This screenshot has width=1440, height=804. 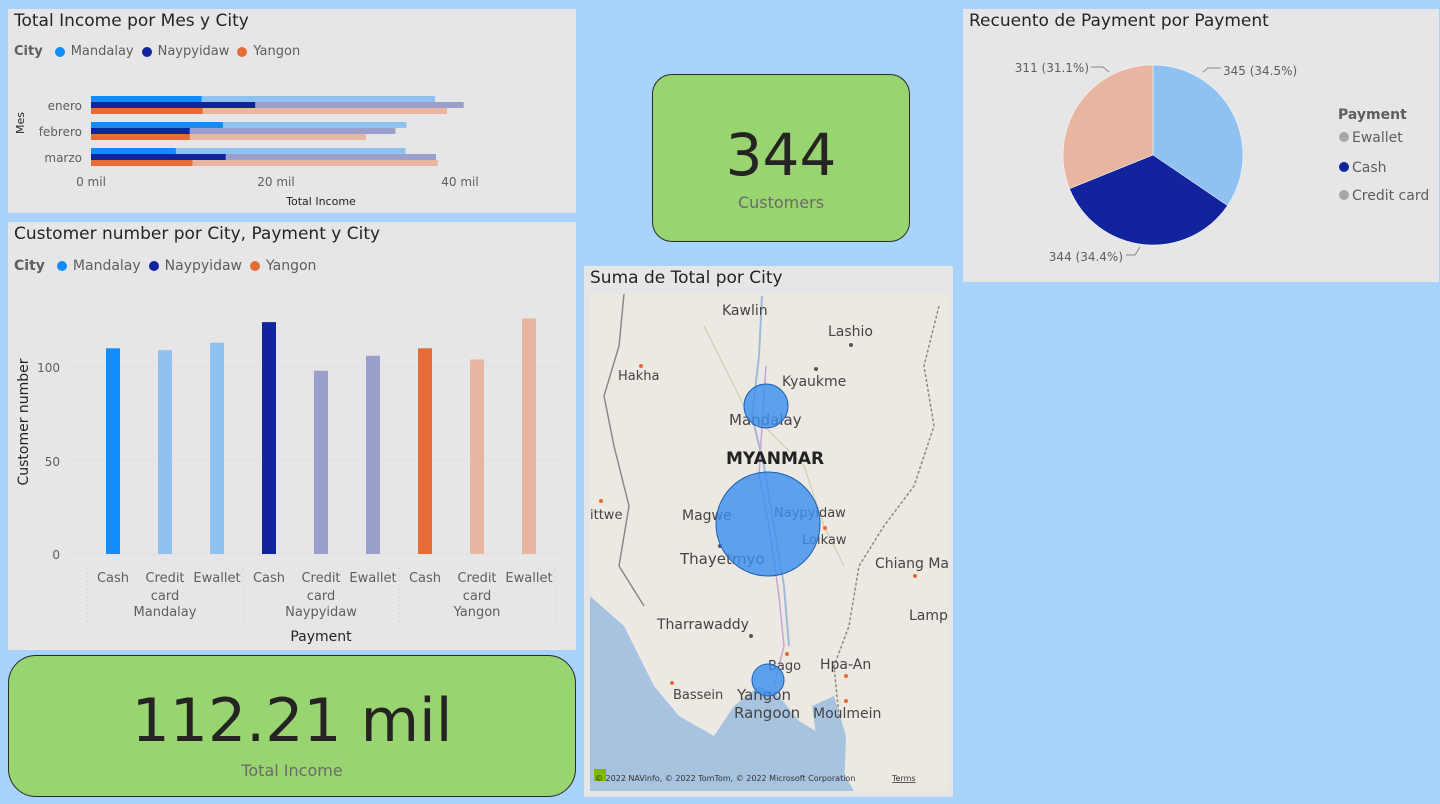 I want to click on map-place-hakha: Hakha, so click(x=638, y=376).